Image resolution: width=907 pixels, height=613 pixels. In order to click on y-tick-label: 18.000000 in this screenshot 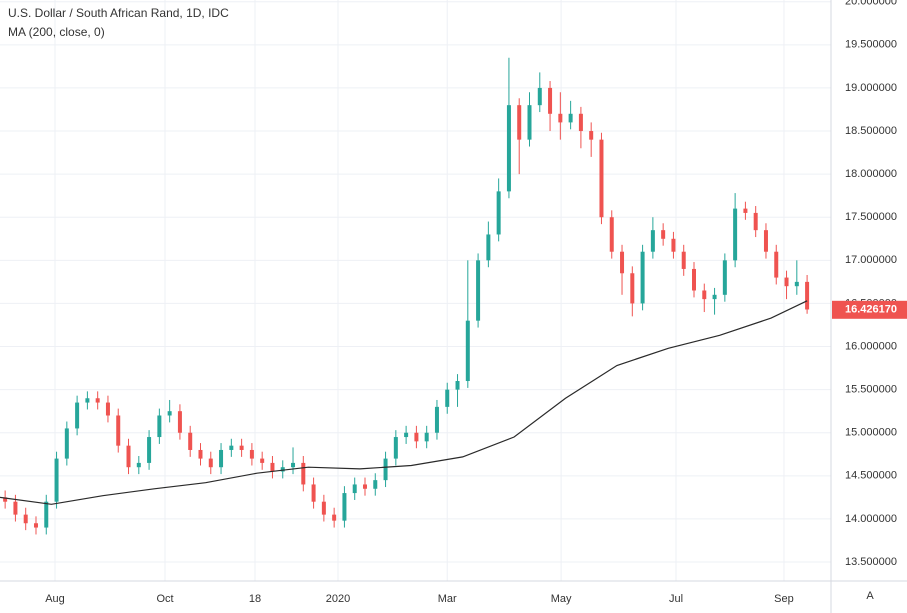, I will do `click(871, 174)`.